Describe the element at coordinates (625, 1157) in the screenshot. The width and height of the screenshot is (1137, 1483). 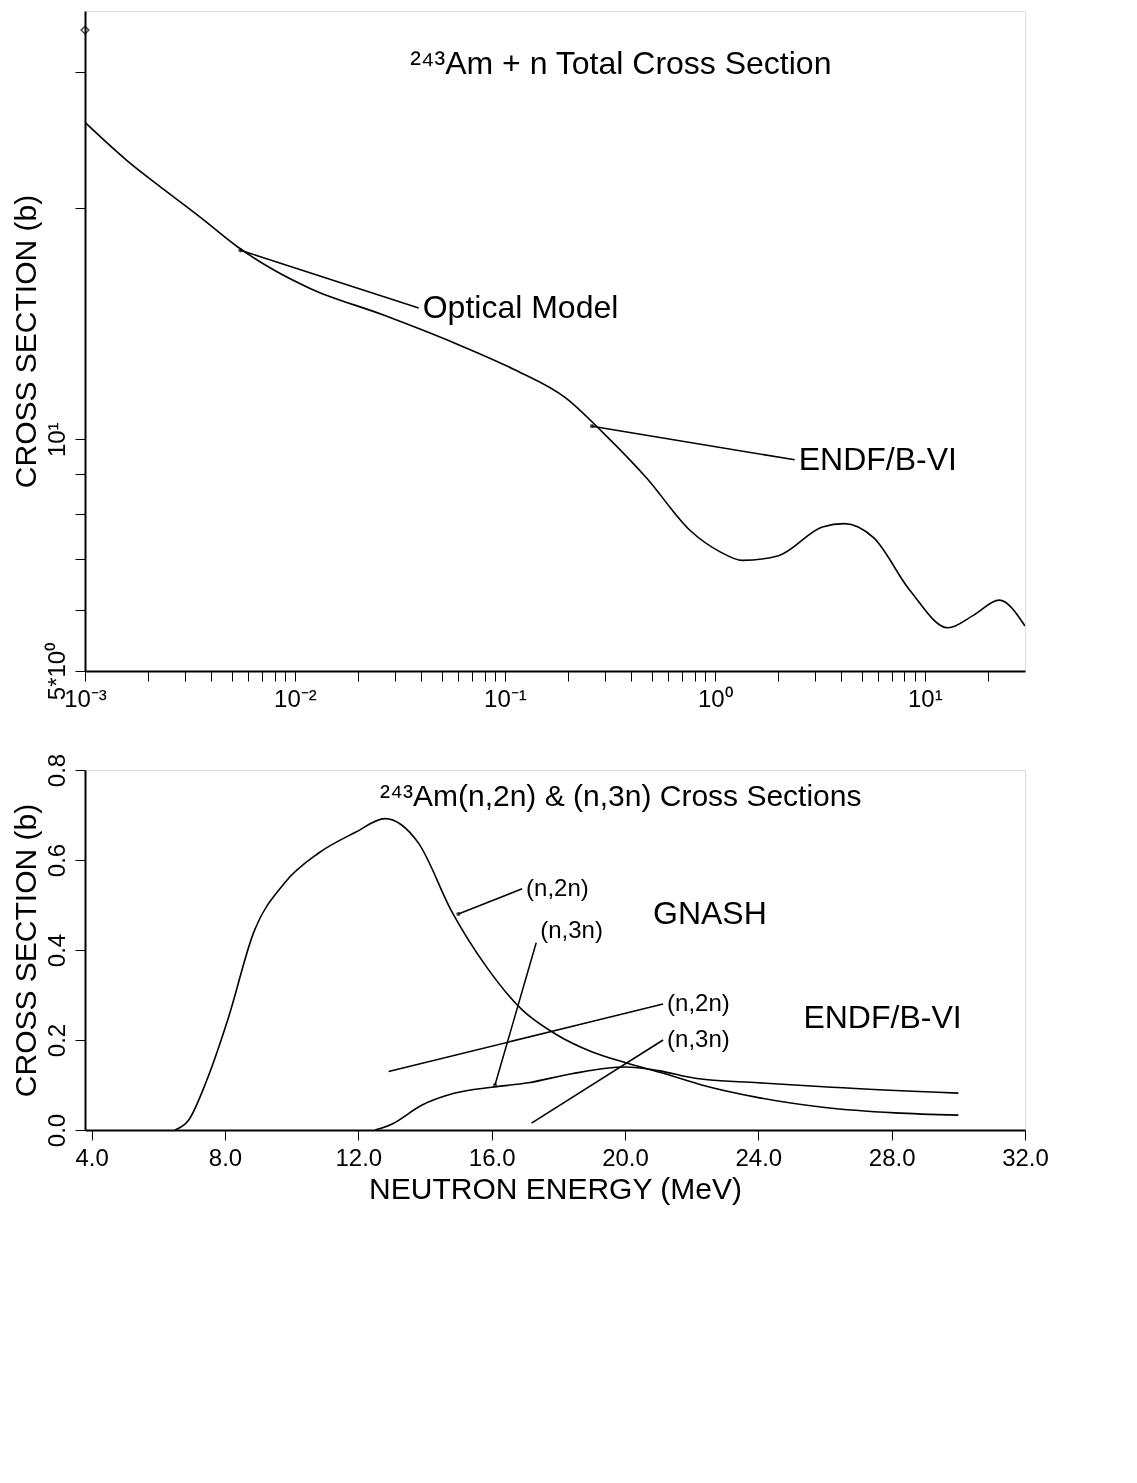
I see `x-tick-label: 20.0` at that location.